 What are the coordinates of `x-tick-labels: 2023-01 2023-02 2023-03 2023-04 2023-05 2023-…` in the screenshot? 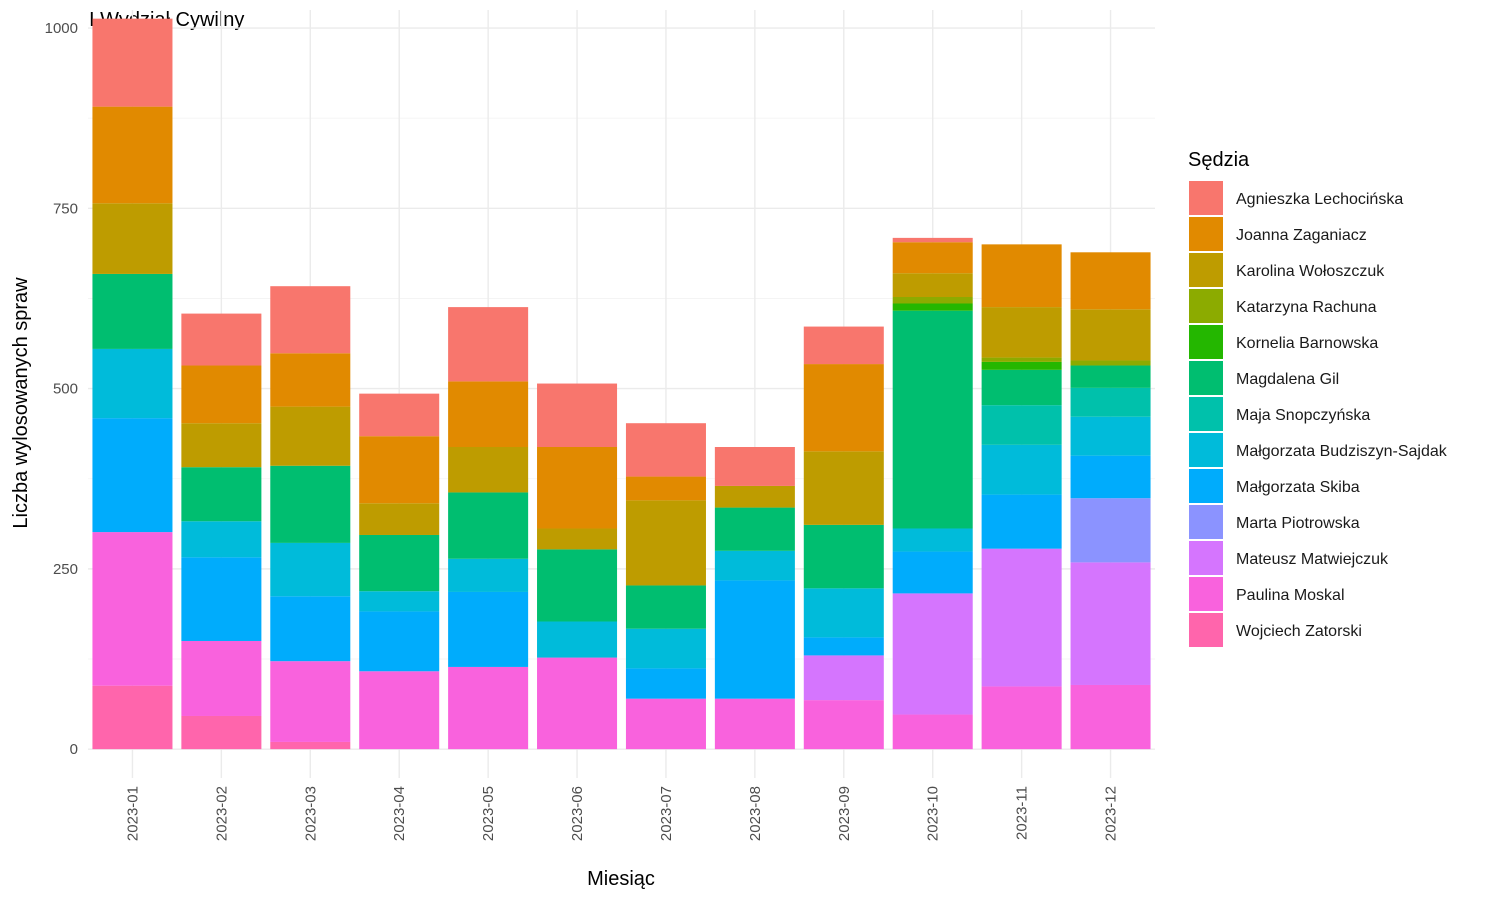 It's located at (621, 813).